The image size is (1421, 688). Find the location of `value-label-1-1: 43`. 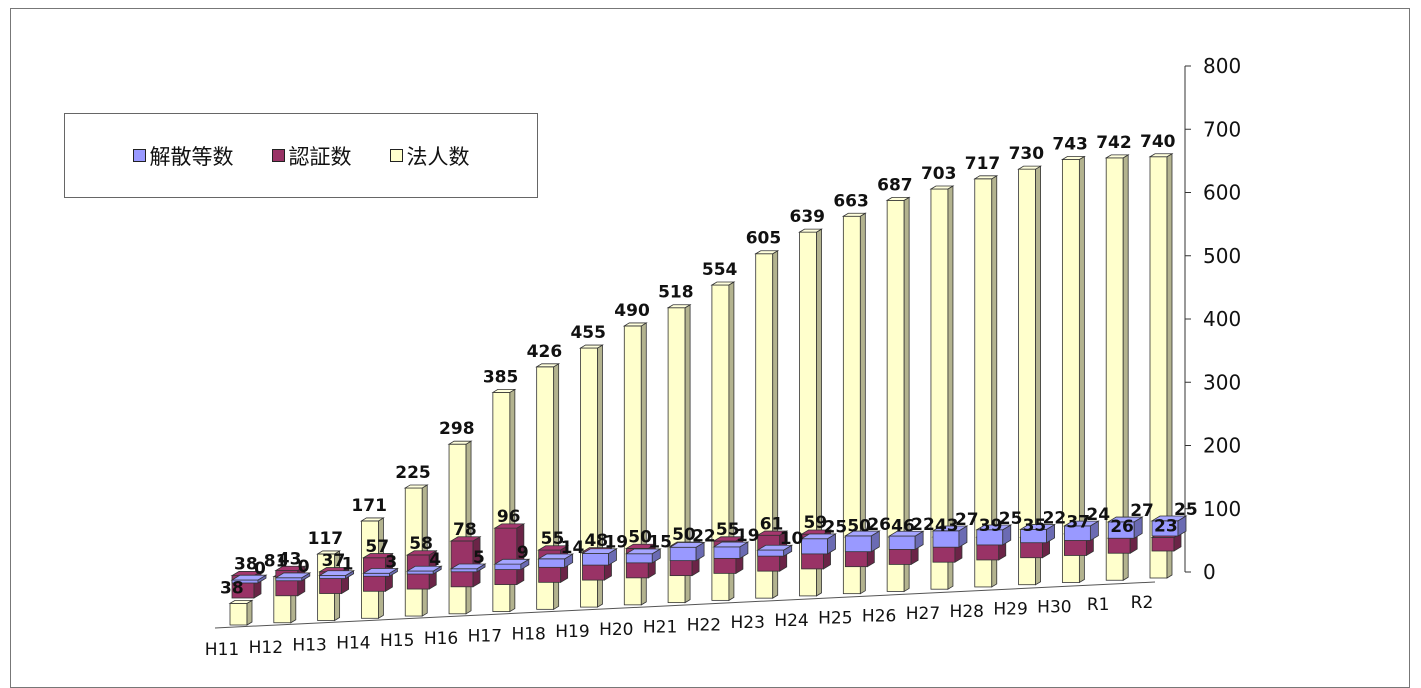

value-label-1-1: 43 is located at coordinates (290, 559).